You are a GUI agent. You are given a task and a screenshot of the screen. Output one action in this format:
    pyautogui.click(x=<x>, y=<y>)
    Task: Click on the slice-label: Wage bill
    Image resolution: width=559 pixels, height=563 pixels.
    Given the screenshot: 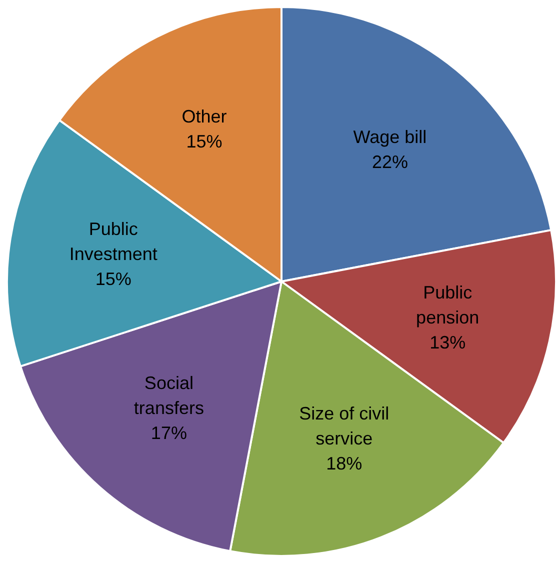 What is the action you would take?
    pyautogui.click(x=390, y=136)
    